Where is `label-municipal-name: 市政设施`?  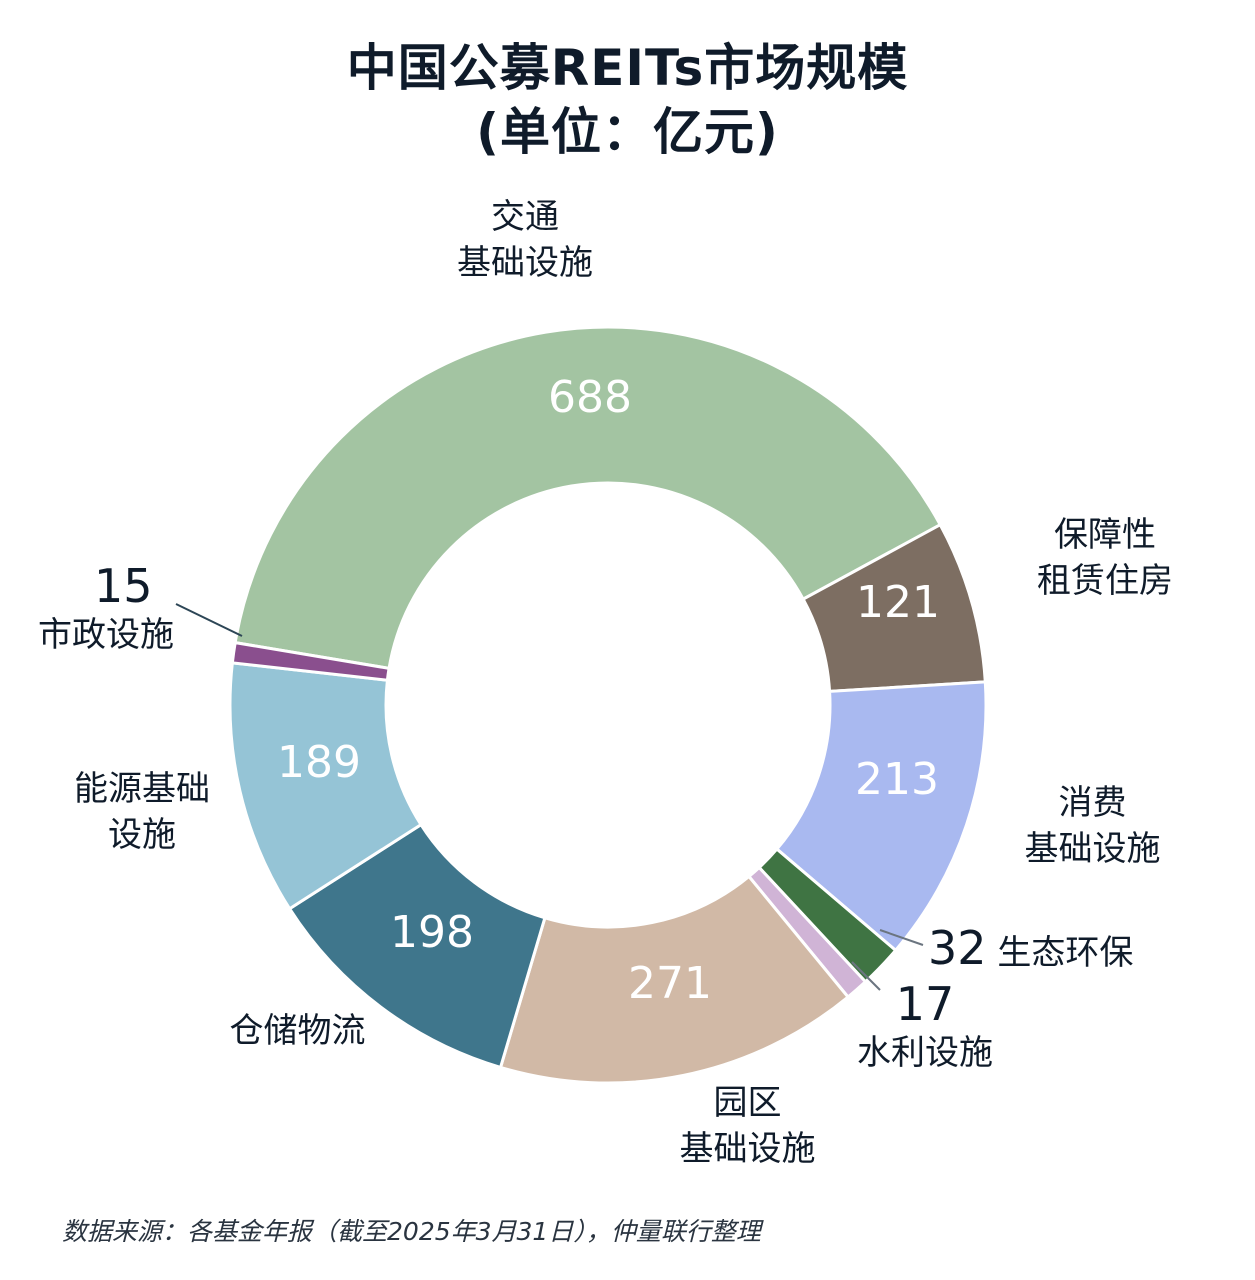 label-municipal-name: 市政设施 is located at coordinates (106, 635).